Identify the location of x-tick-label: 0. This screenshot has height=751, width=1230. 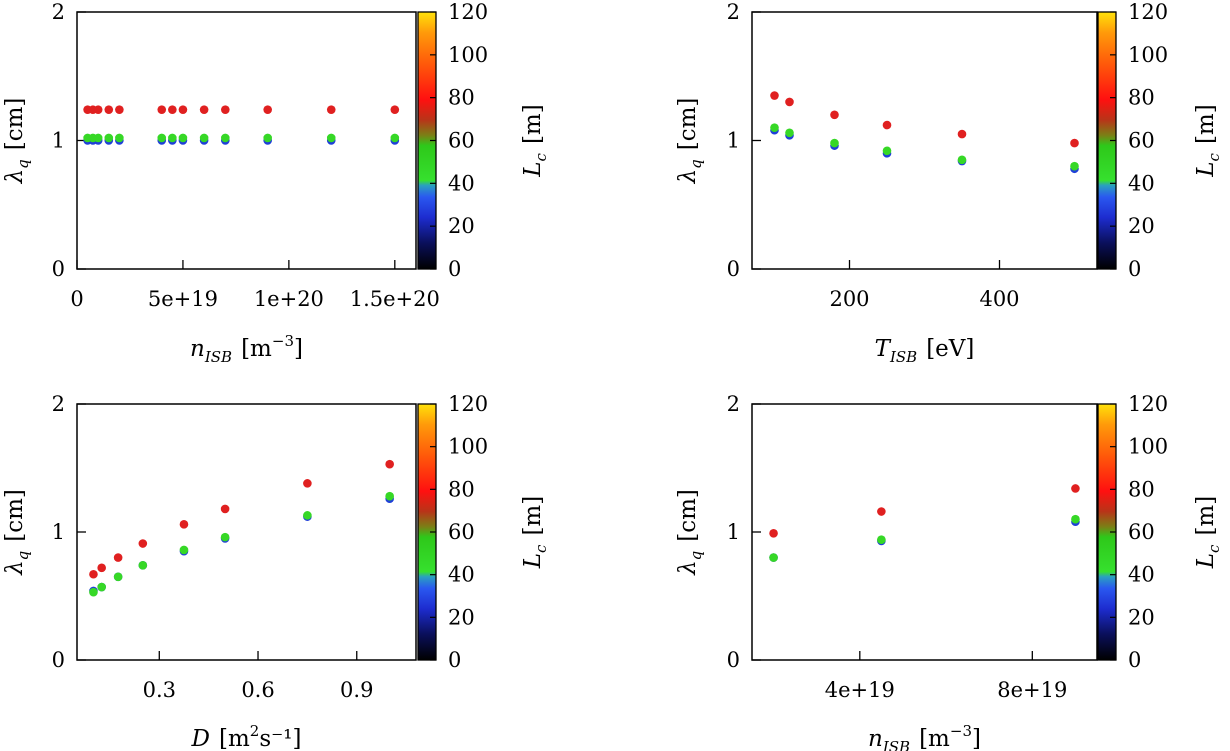
(76, 299).